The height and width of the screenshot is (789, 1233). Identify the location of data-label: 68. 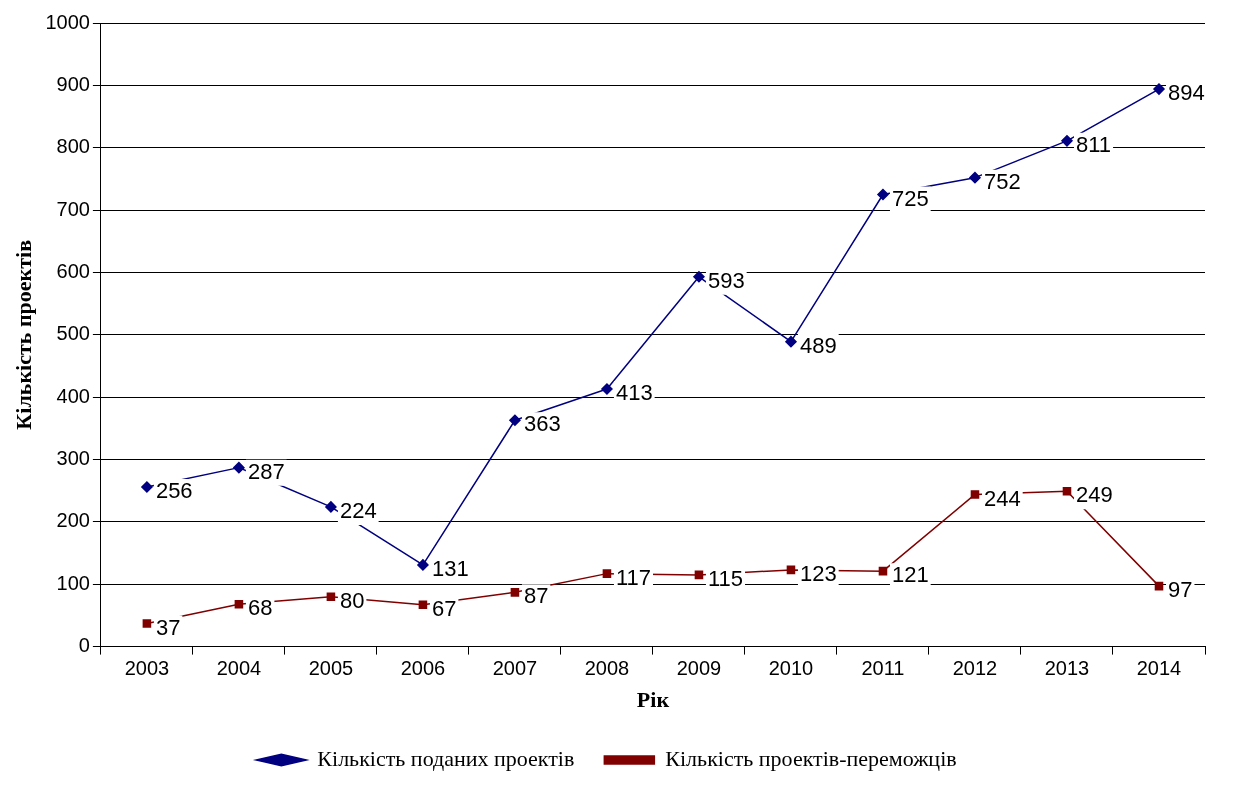
(260, 608).